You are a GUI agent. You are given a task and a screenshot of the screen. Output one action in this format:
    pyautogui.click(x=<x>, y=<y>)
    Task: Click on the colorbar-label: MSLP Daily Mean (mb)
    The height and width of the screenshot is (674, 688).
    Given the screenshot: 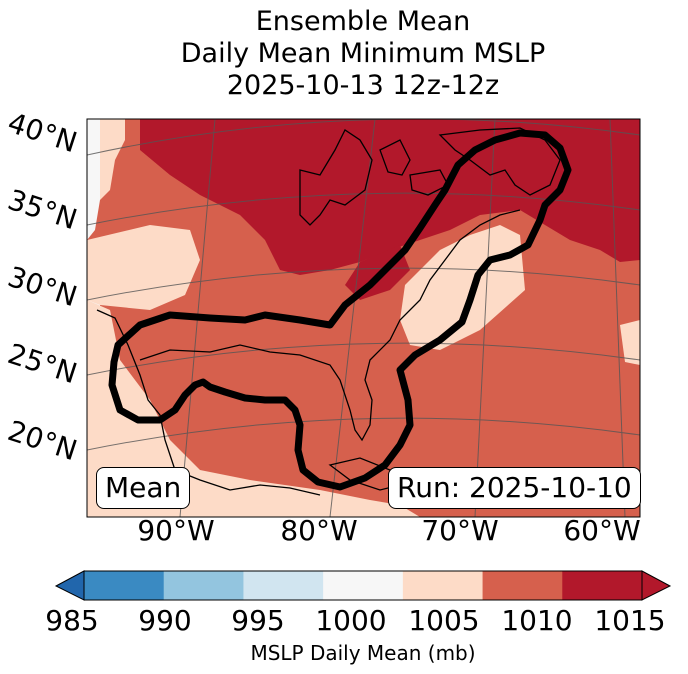 What is the action you would take?
    pyautogui.click(x=363, y=653)
    